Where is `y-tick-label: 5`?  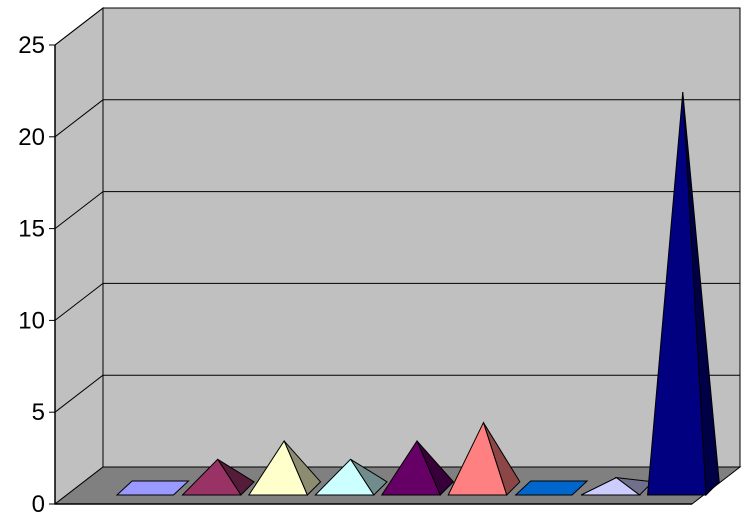
y-tick-label: 5 is located at coordinates (38, 412).